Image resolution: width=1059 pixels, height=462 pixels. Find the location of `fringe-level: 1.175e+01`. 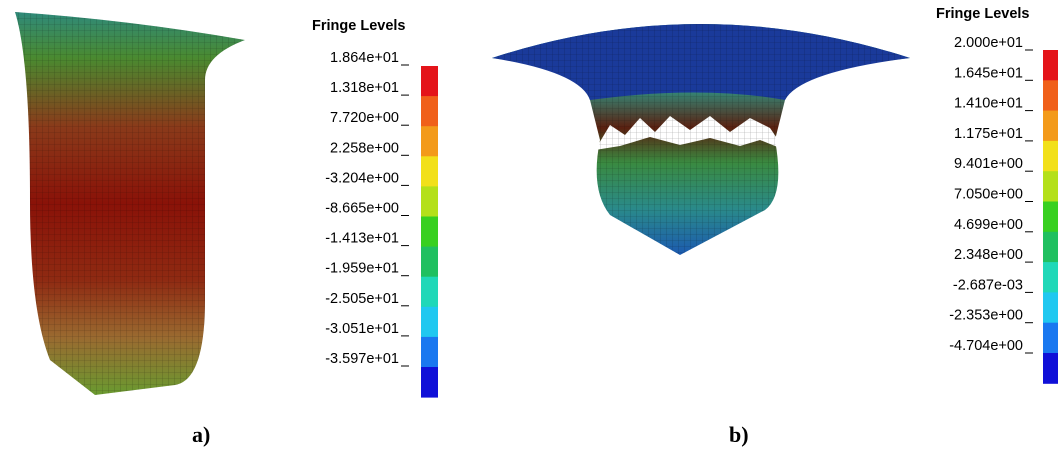

fringe-level: 1.175e+01 is located at coordinates (988, 134).